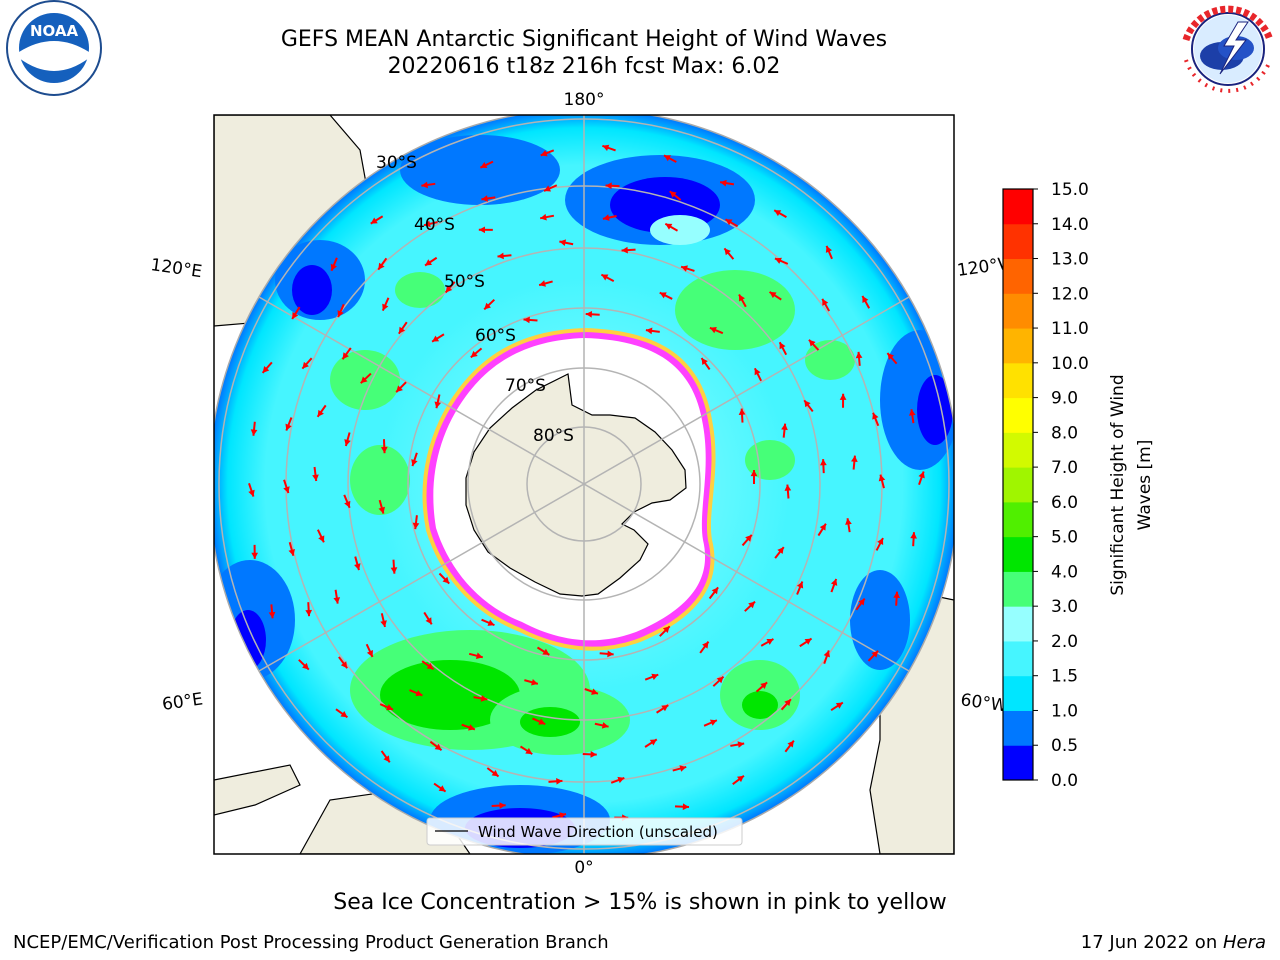 This screenshot has height=960, width=1280. What do you see at coordinates (553, 436) in the screenshot?
I see `lat-label-80s: 80°S` at bounding box center [553, 436].